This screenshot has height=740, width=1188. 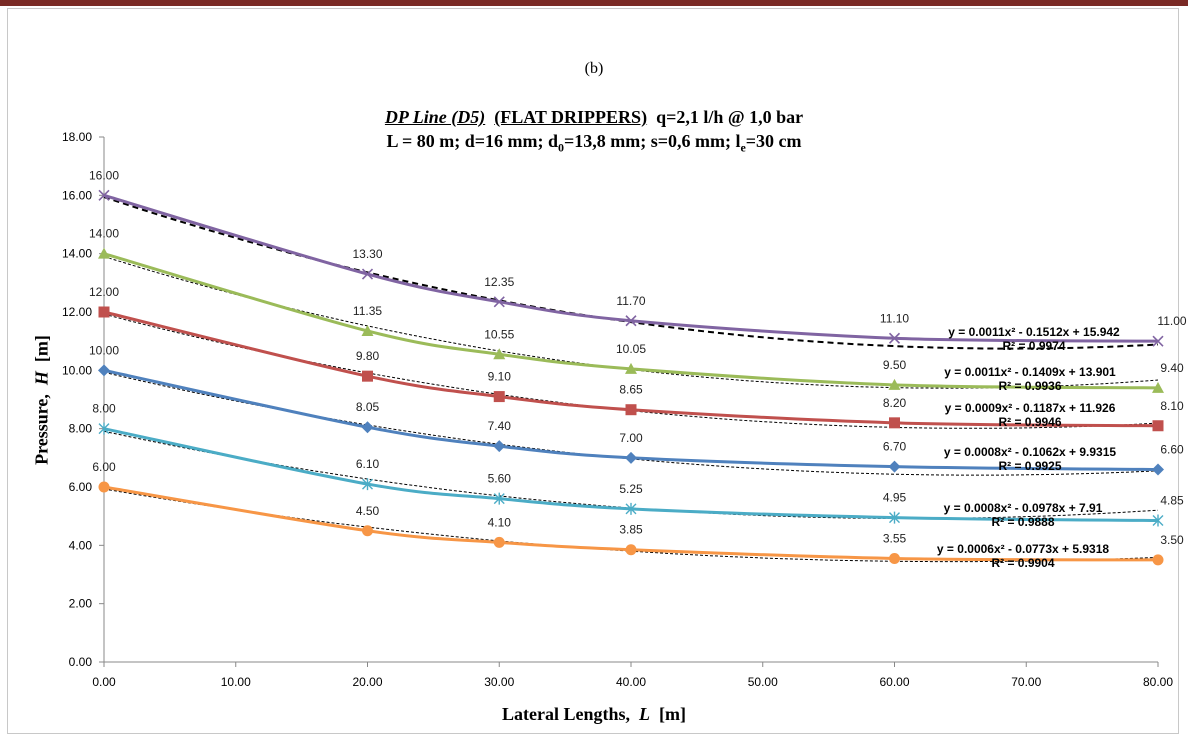 I want to click on y-tick-label: 0.00, so click(x=81, y=662).